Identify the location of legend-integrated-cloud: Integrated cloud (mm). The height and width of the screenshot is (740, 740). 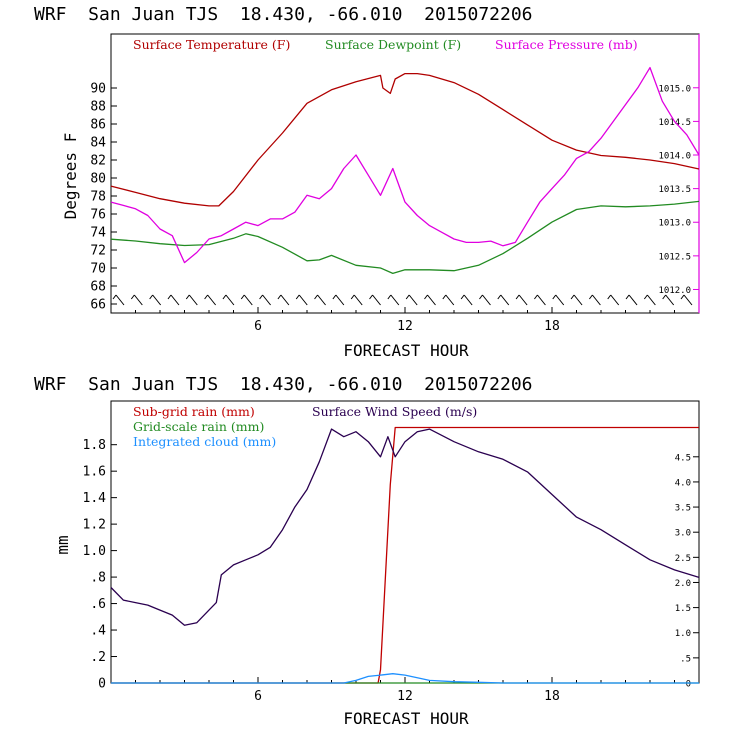
(204, 441).